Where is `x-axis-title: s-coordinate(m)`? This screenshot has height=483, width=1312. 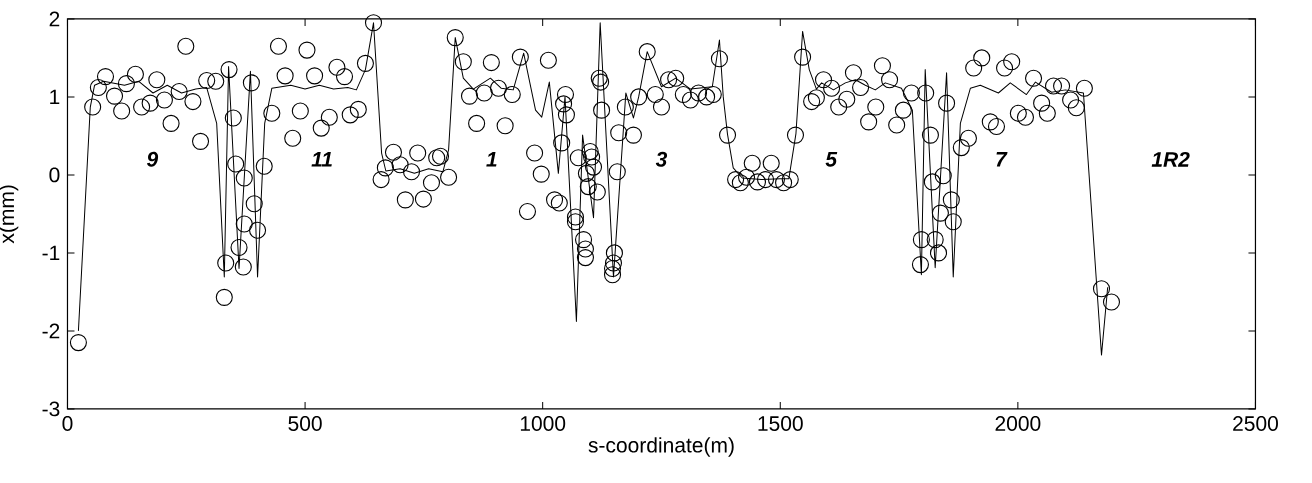
x-axis-title: s-coordinate(m) is located at coordinates (661, 447).